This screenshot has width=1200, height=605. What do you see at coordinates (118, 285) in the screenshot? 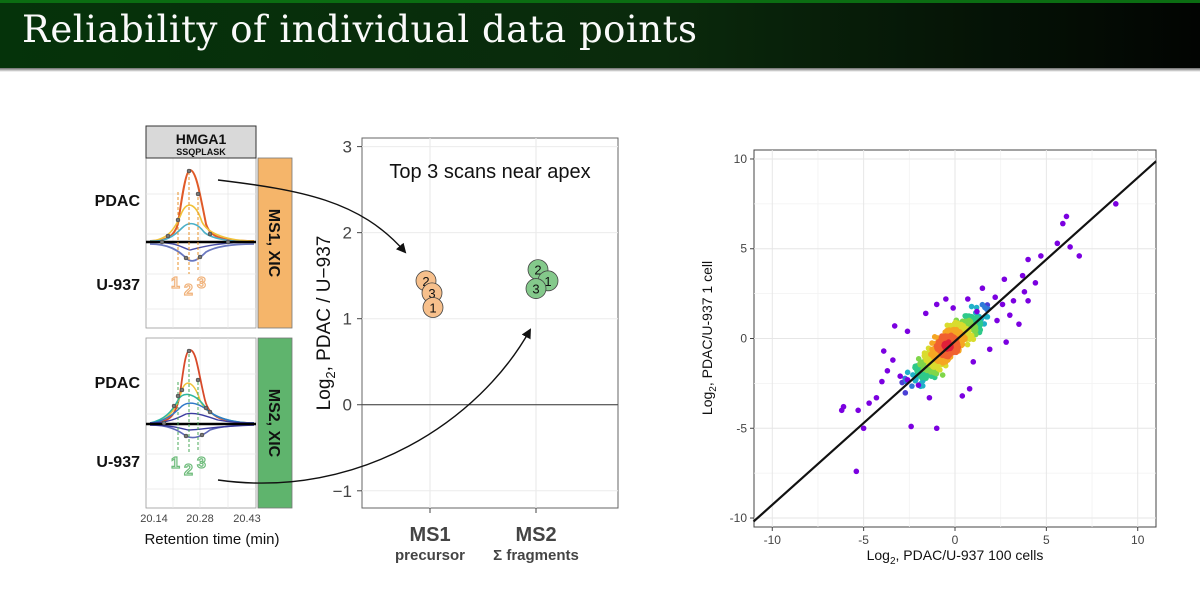
I see `ms1-u937-label: U-937` at bounding box center [118, 285].